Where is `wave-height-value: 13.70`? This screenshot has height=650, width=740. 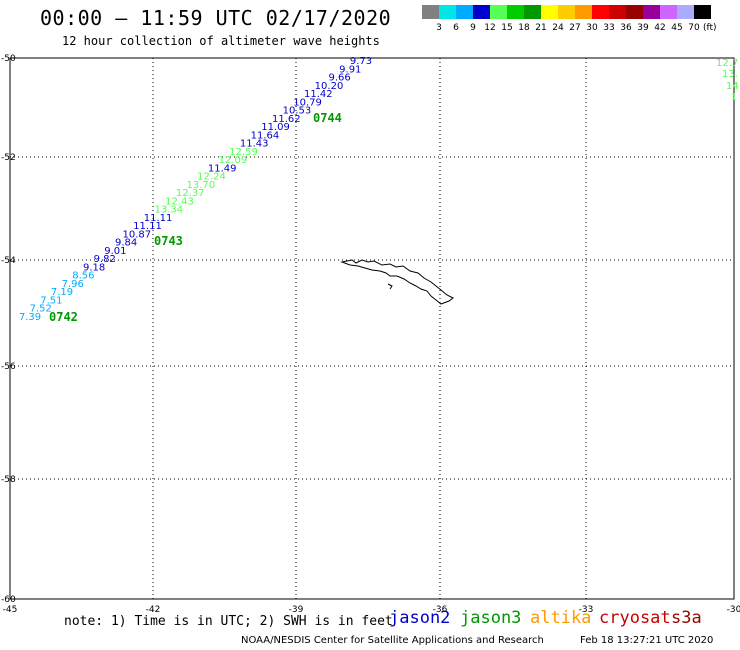
wave-height-value: 13.70 is located at coordinates (200, 185).